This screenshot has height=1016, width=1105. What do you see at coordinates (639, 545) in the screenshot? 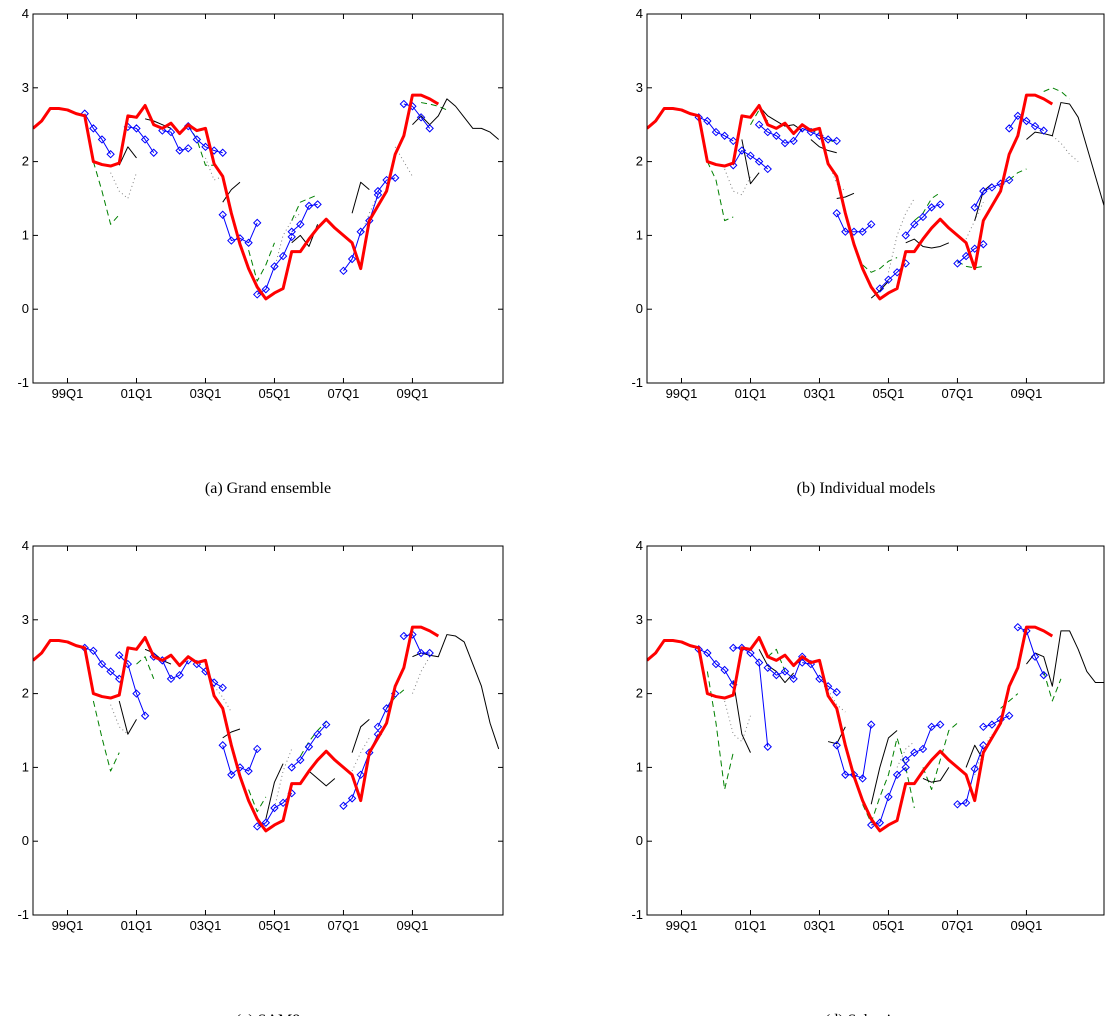
I see `y-tick-label: 4` at bounding box center [639, 545].